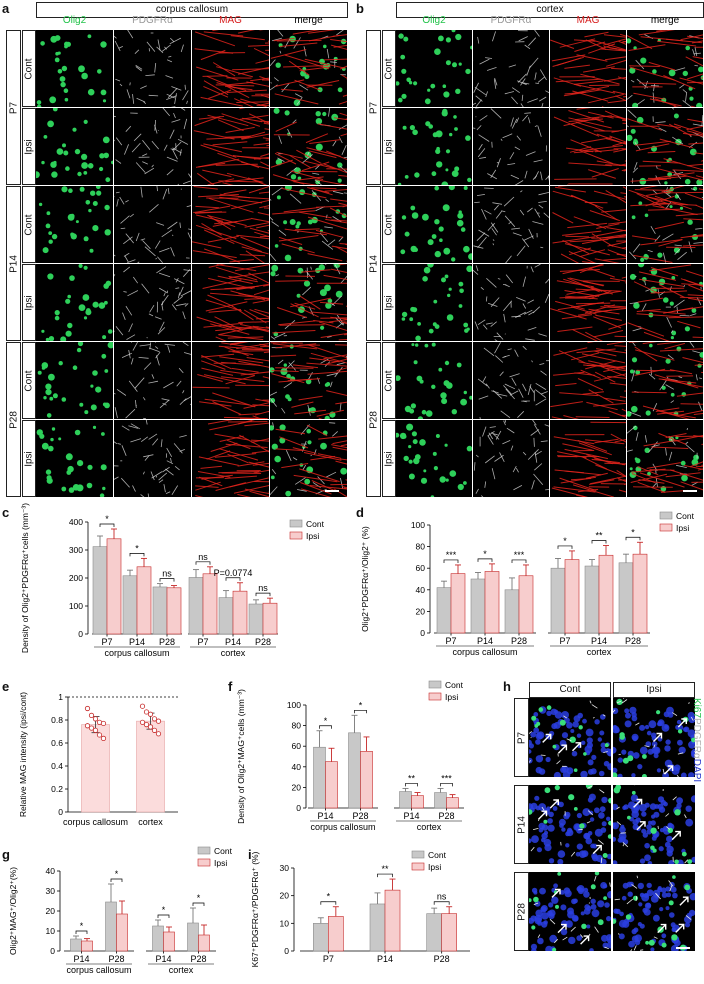 This screenshot has height=984, width=704. Describe the element at coordinates (220, 863) in the screenshot. I see `legend-label-ipsi: Ipsi` at that location.